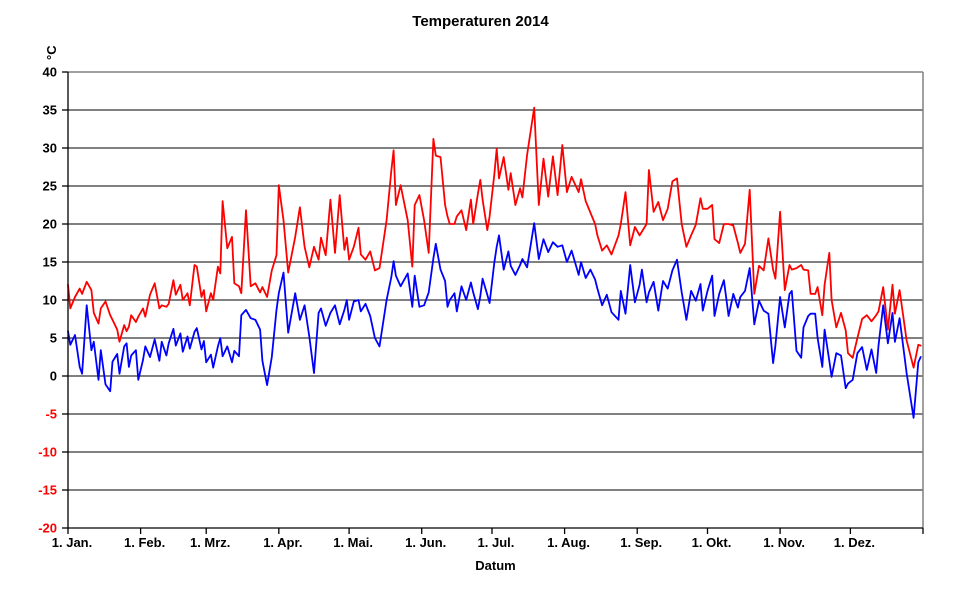  I want to click on y-tick-label: -15, so click(47, 490).